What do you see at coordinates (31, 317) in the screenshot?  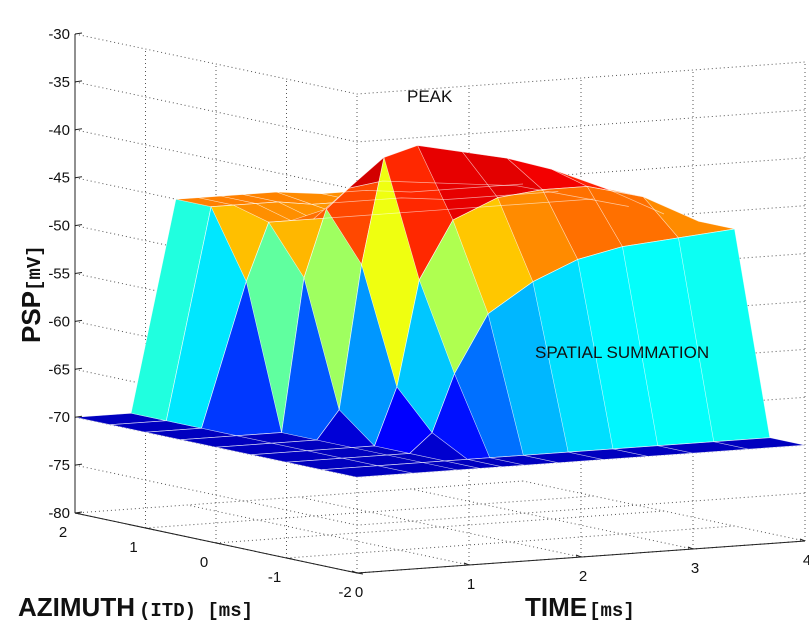 I see `z-axis-label-main: PSP` at bounding box center [31, 317].